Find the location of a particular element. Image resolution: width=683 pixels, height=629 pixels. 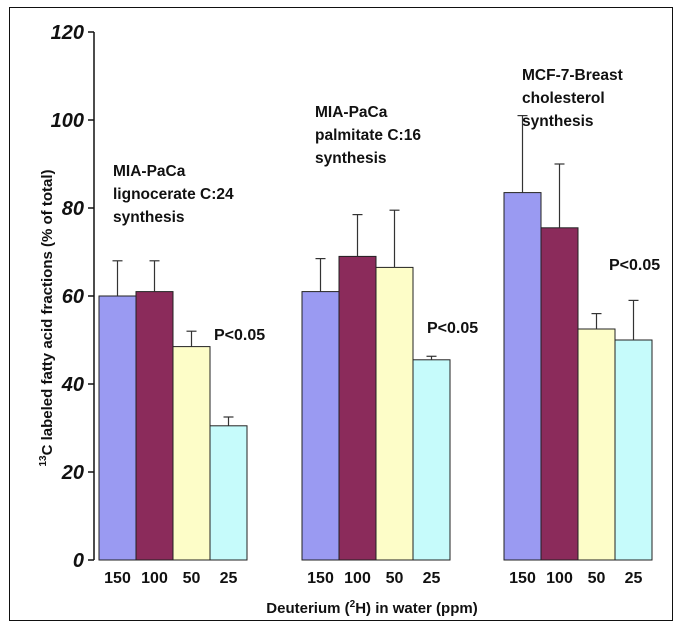

y-axis: 0 20 40 60 80 100 120 is located at coordinates (73, 297).